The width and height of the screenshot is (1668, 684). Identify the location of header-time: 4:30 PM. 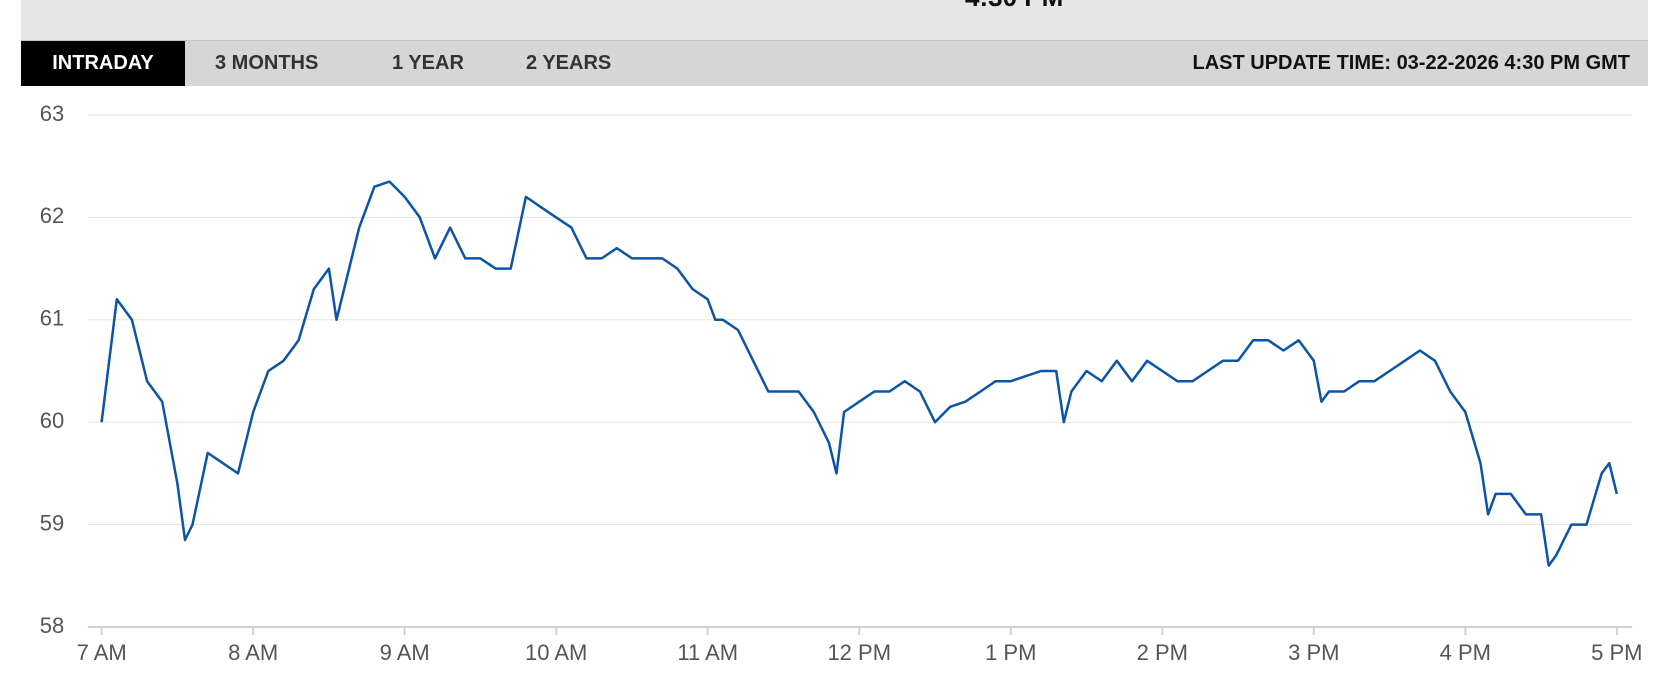
(1014, 6).